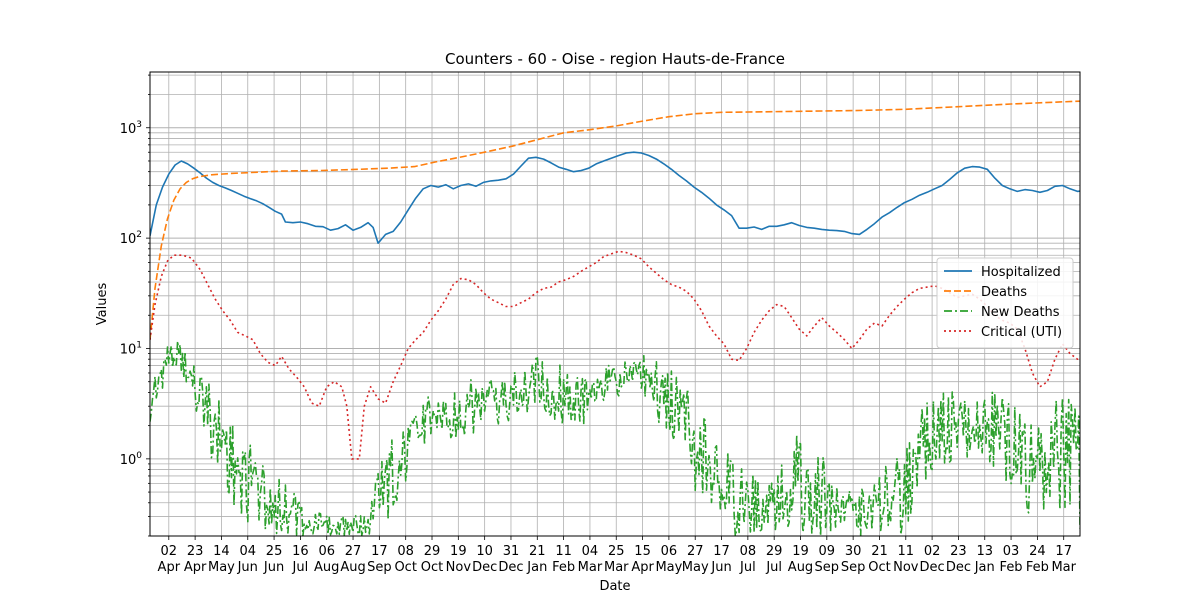 This screenshot has height=600, width=1200. What do you see at coordinates (1037, 551) in the screenshot?
I see `x-tick-label-day: 24` at bounding box center [1037, 551].